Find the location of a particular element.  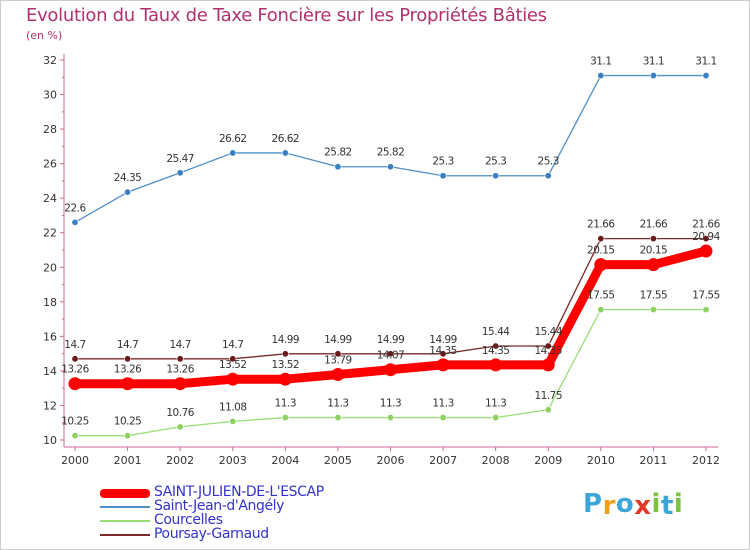

logo-letter: i is located at coordinates (656, 504).